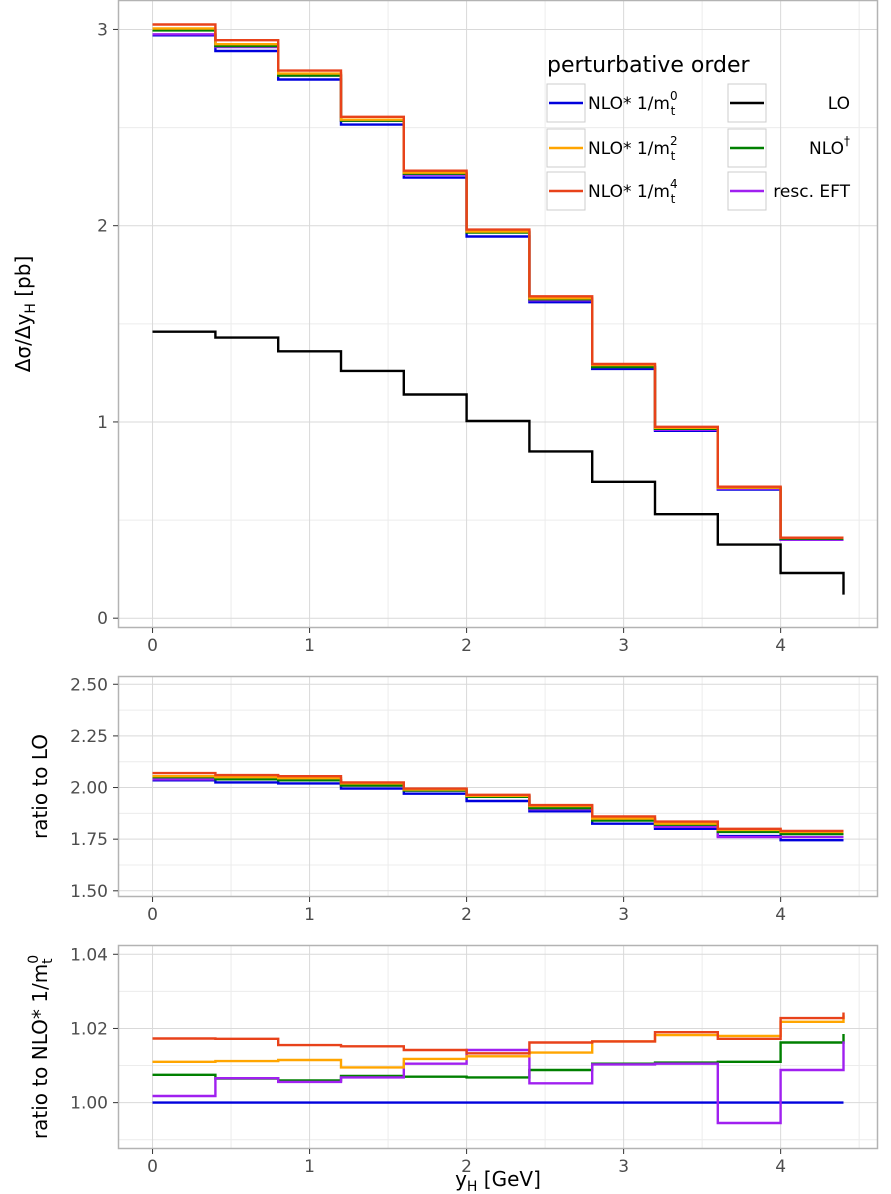 The image size is (891, 1194). Describe the element at coordinates (102, 619) in the screenshot. I see `y-tick-label: 0` at that location.